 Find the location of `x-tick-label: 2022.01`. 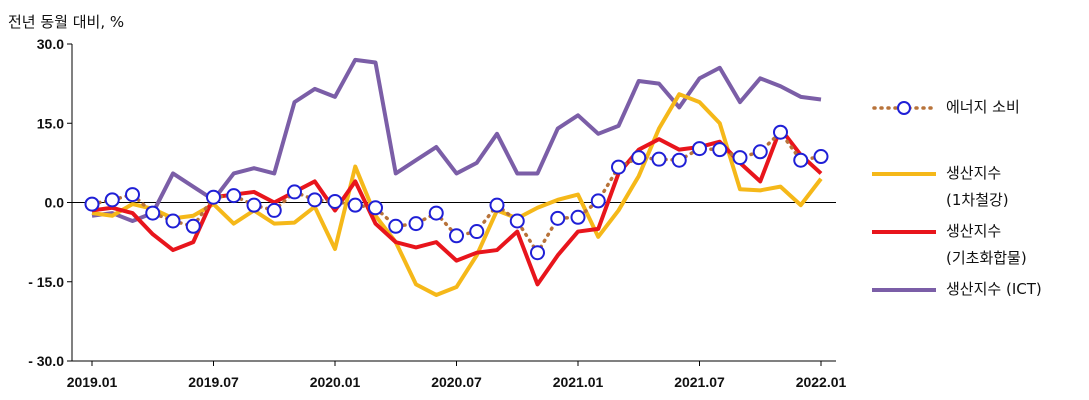

x-tick-label: 2022.01 is located at coordinates (821, 382).